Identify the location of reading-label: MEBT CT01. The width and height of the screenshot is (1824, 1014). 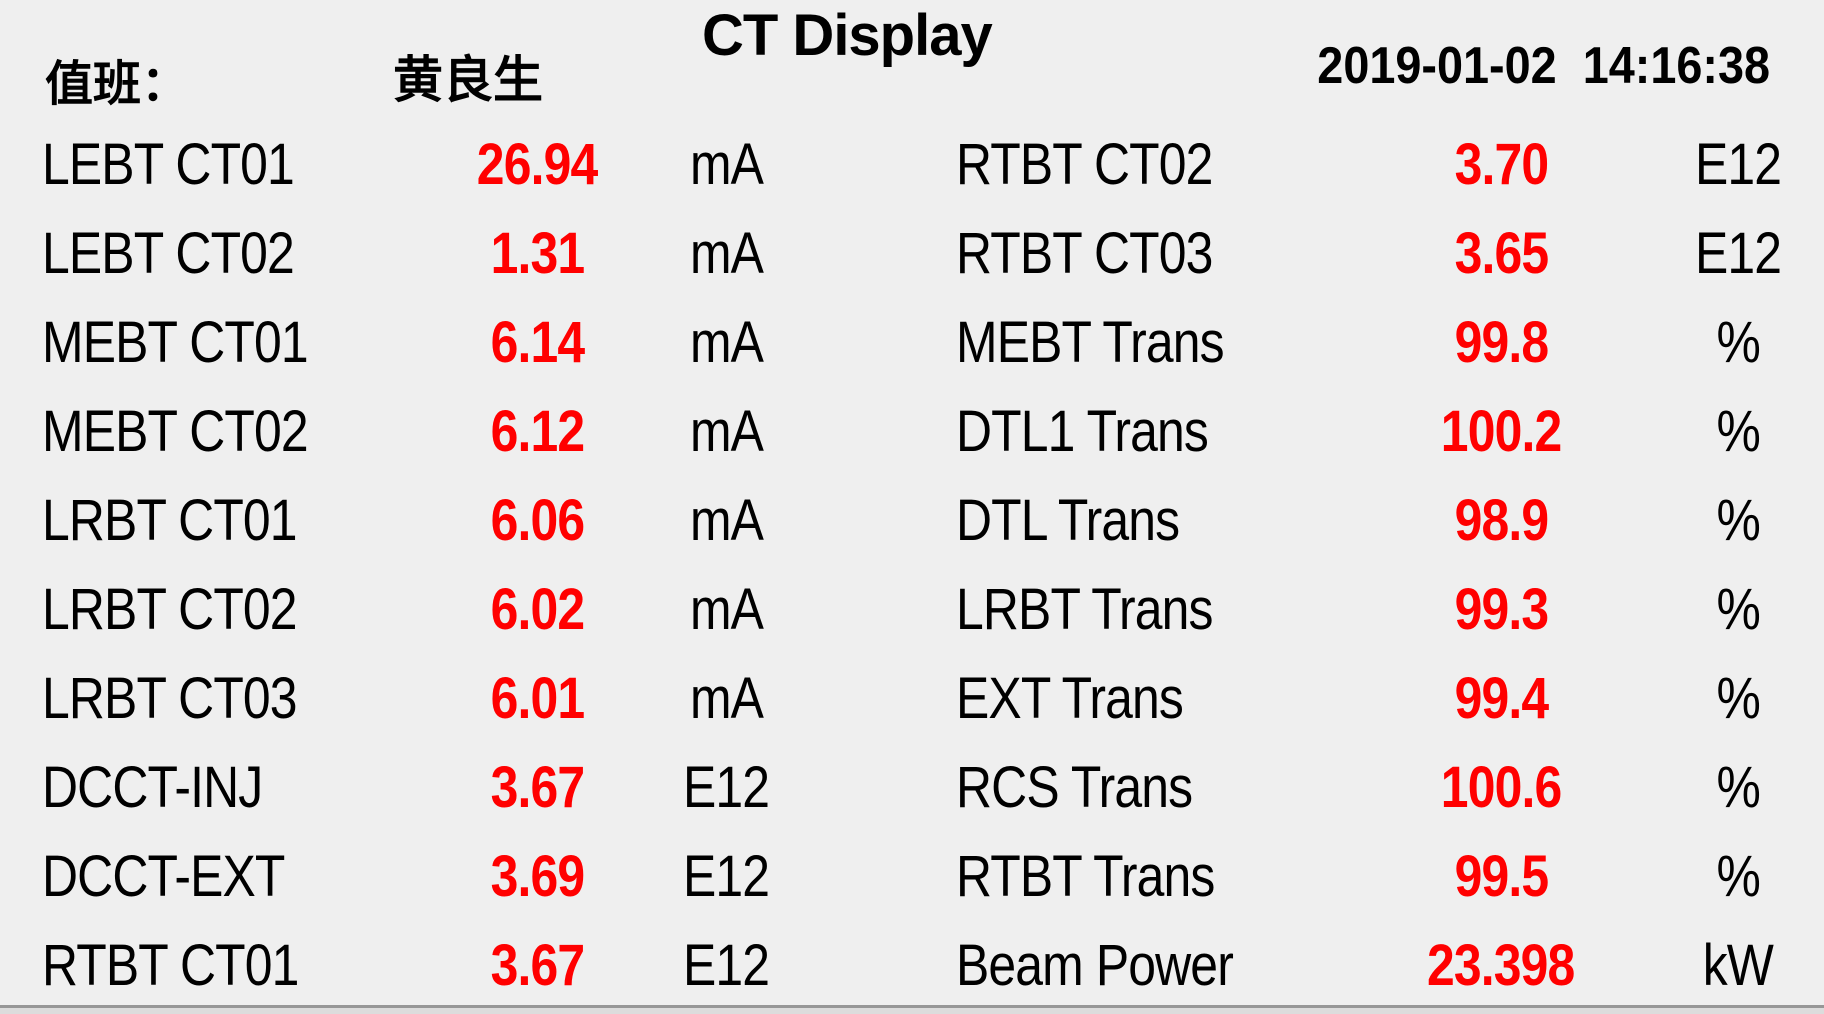
(227, 342).